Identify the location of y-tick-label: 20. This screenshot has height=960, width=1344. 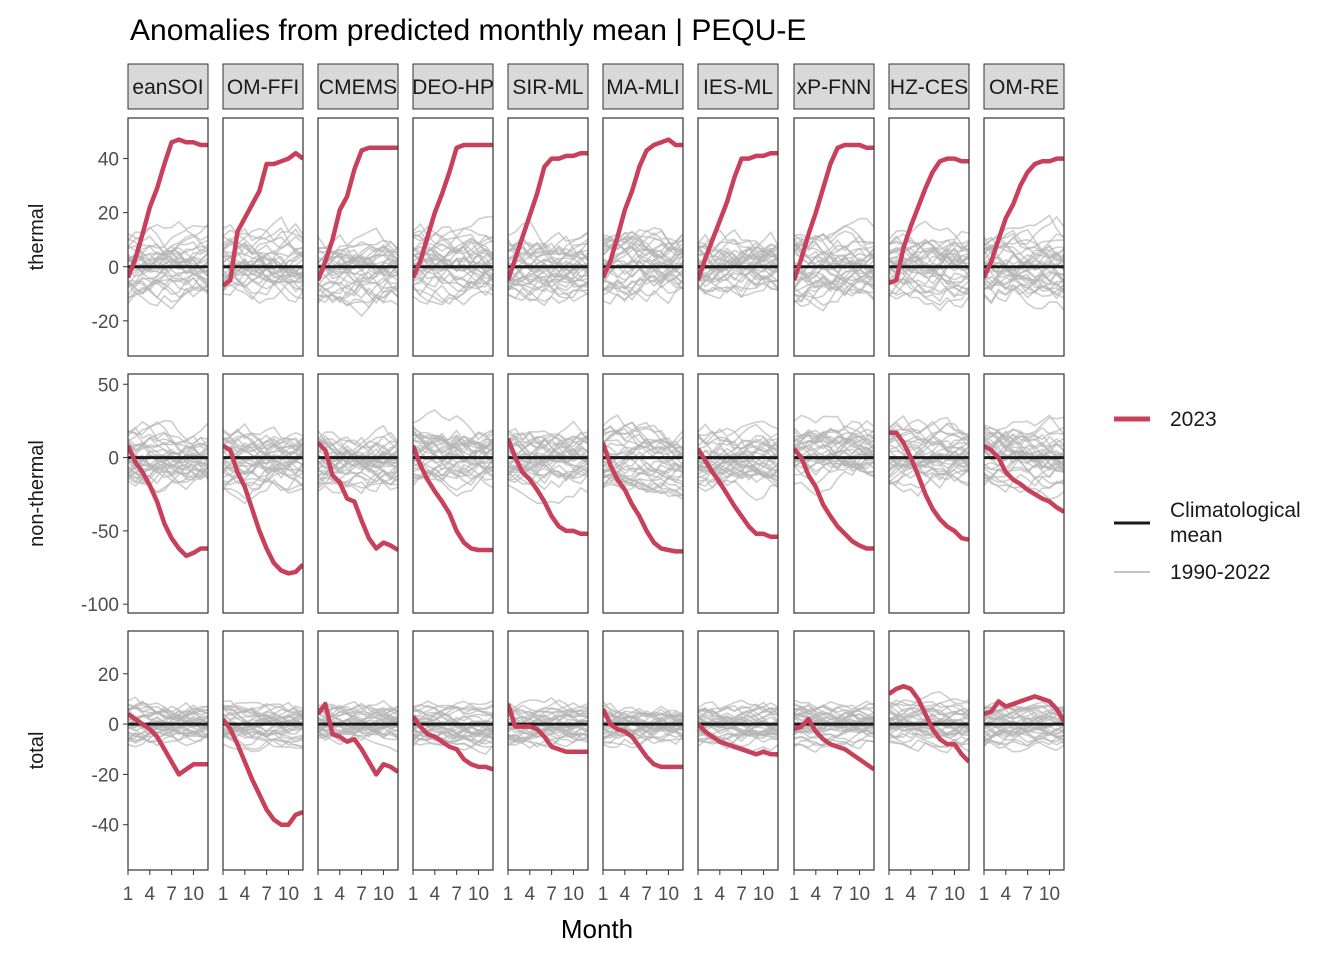
(108, 675).